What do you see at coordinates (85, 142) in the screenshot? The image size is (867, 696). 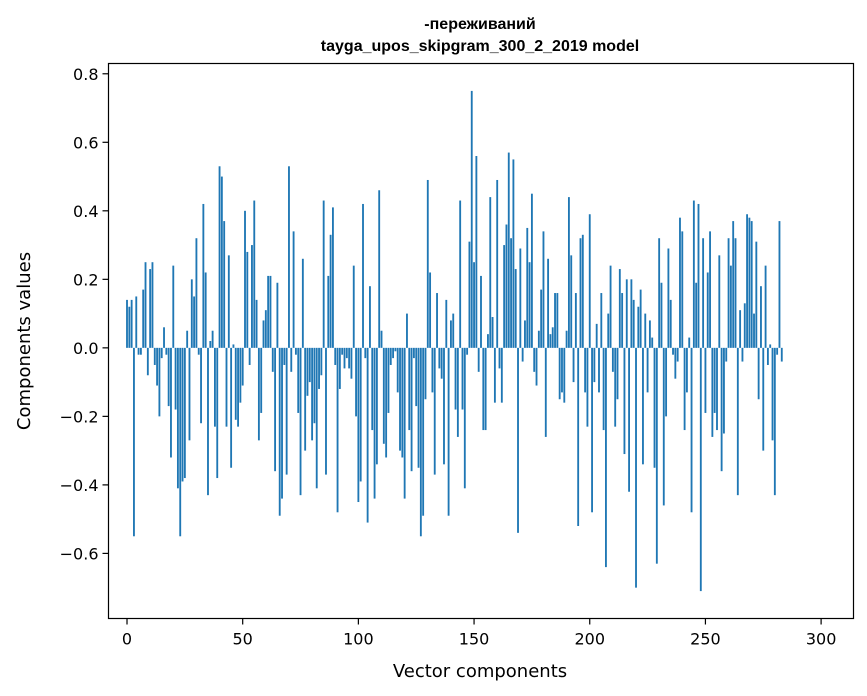 I see `y-tick-label: 0.6` at bounding box center [85, 142].